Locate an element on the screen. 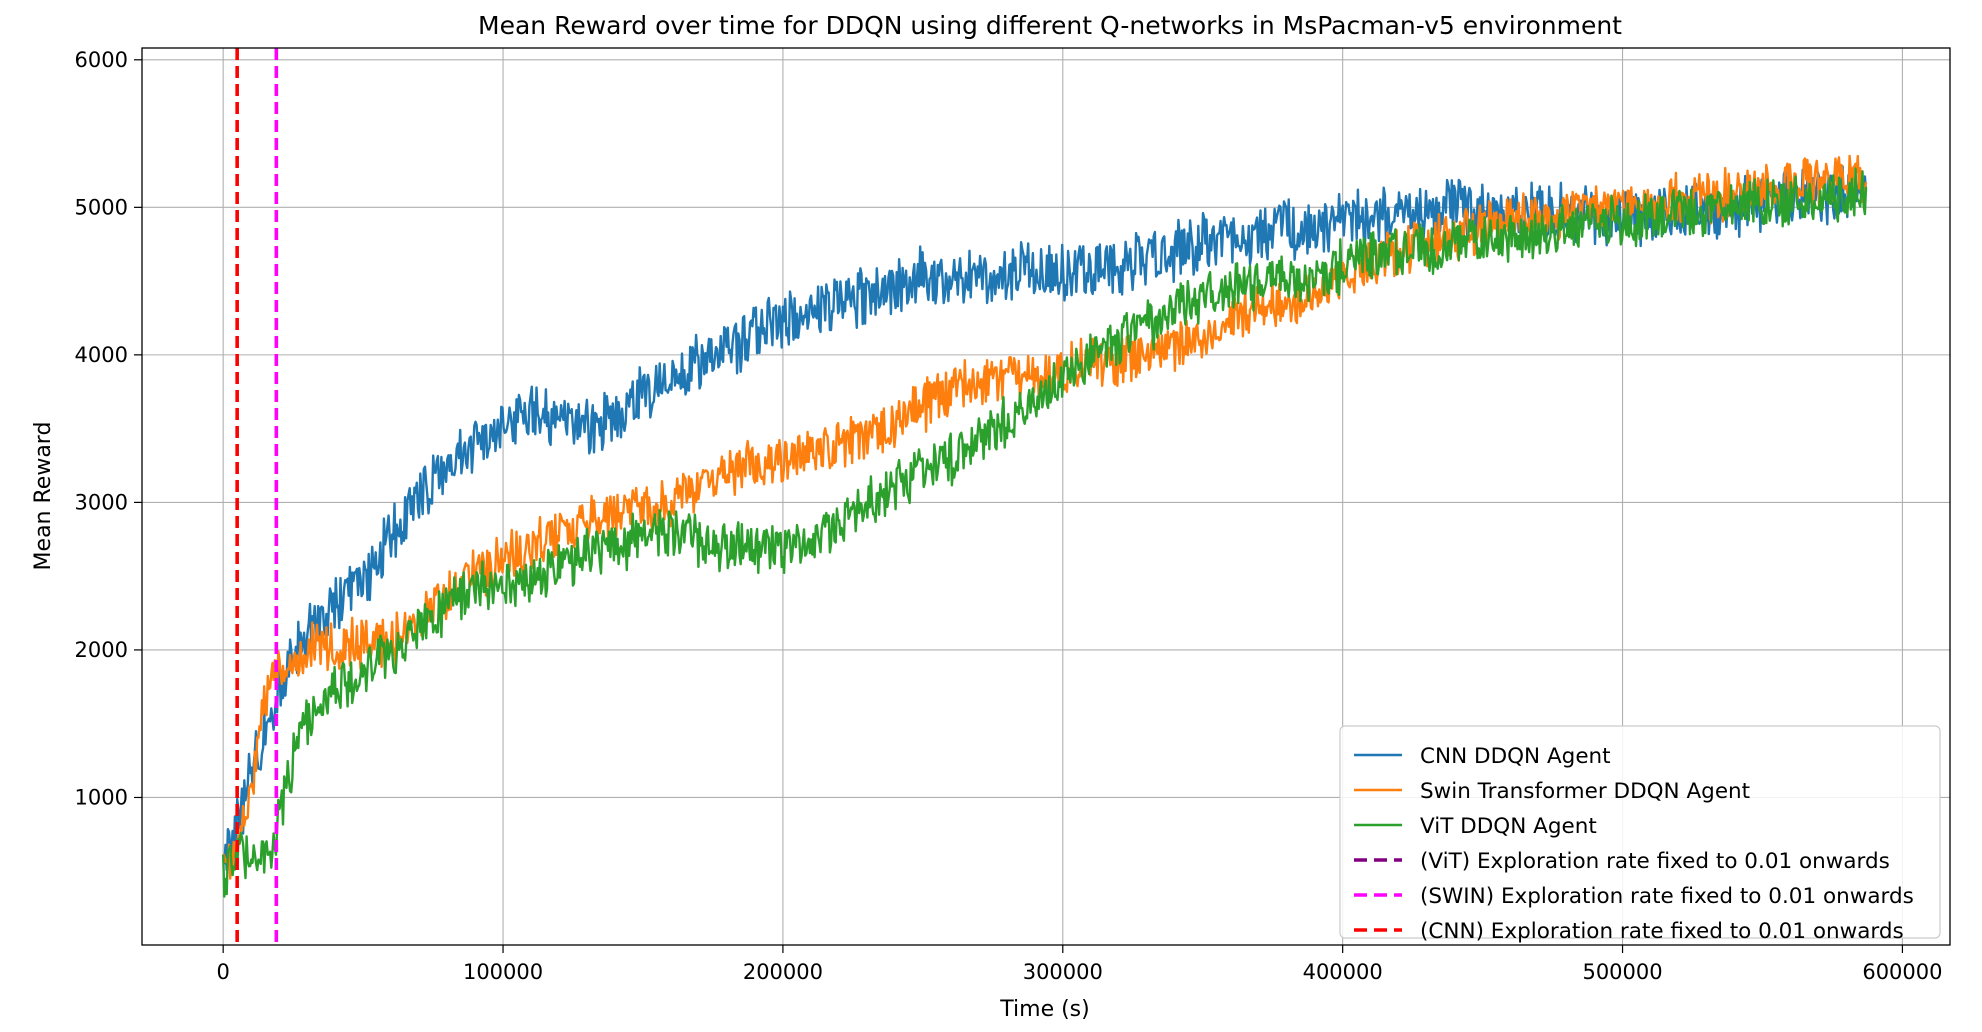 Image resolution: width=1982 pixels, height=1032 pixels. x-tick-label: 400000 is located at coordinates (1343, 972).